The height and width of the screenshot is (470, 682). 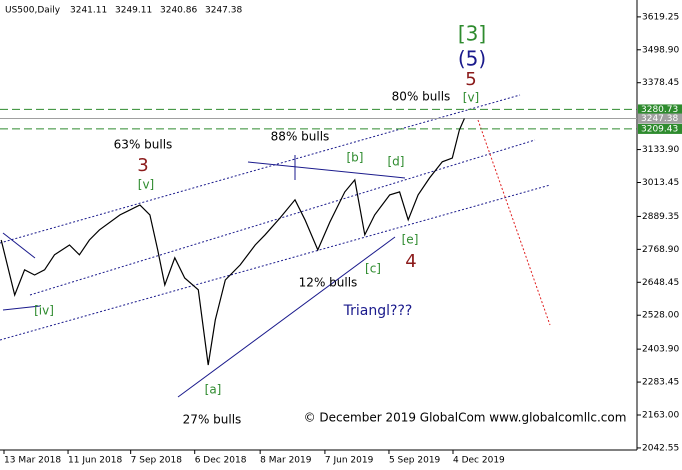 I want to click on y-tick-label: 2648.45, so click(x=660, y=283).